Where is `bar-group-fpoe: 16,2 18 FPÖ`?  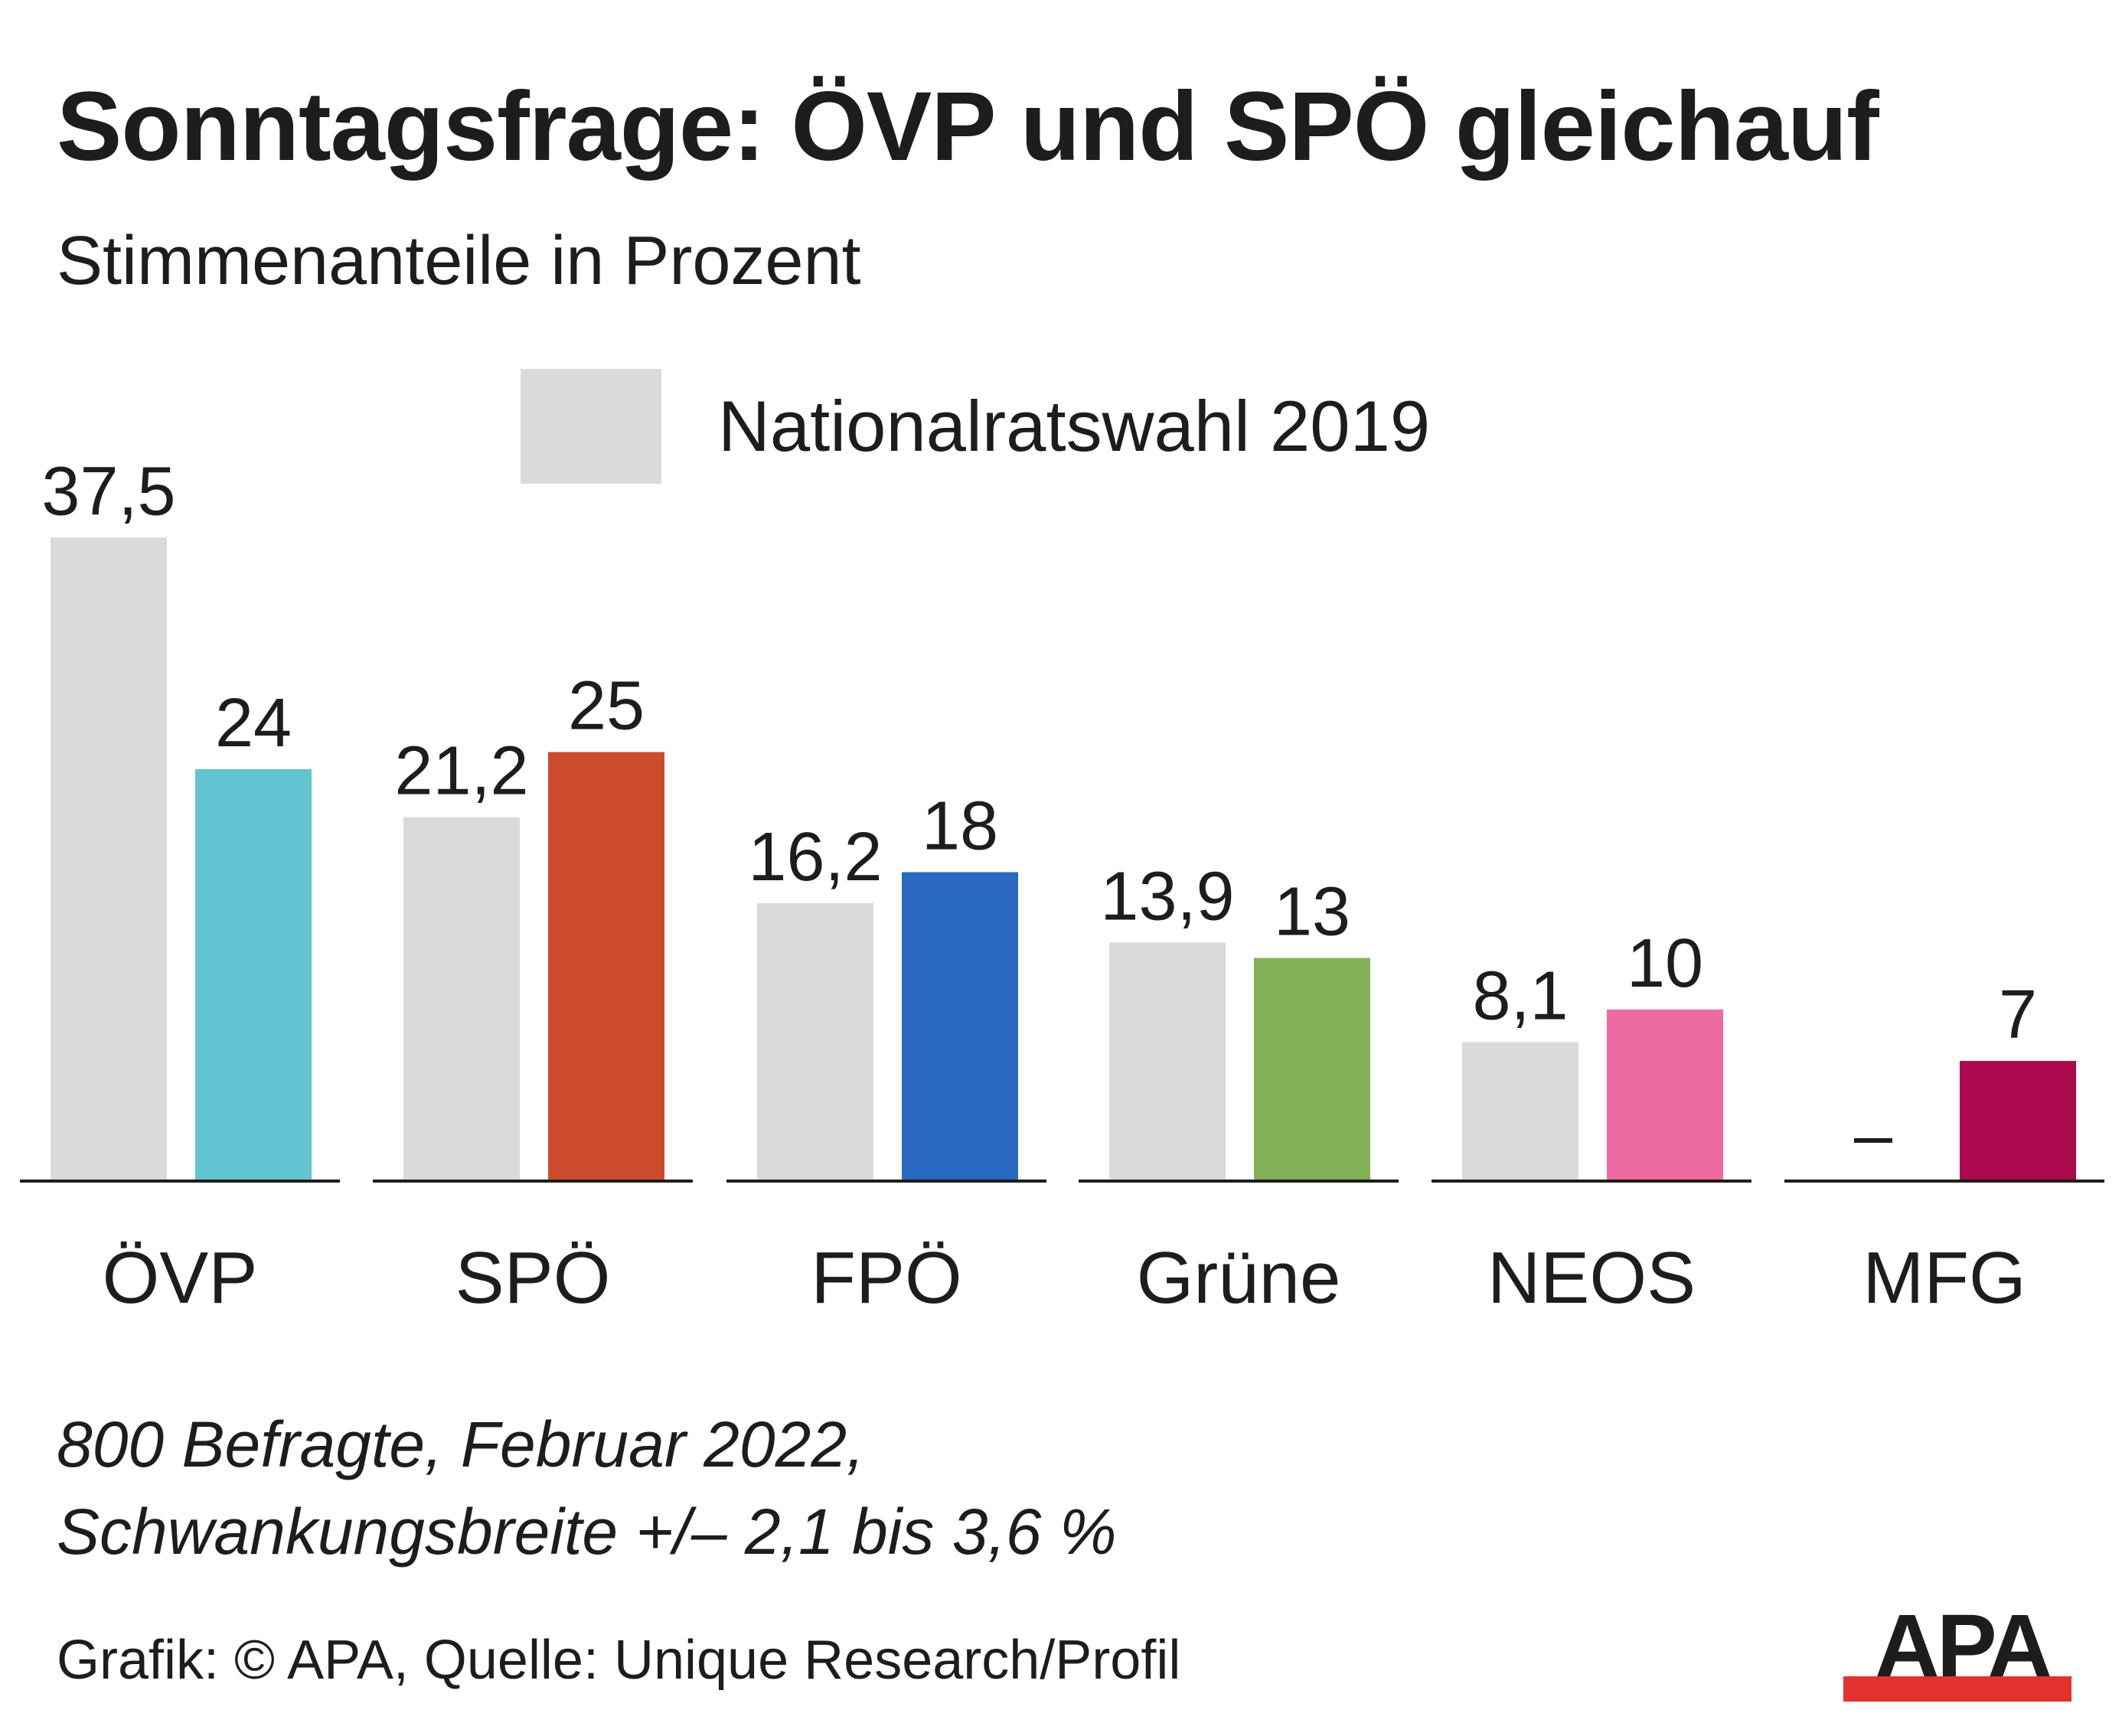 bar-group-fpoe: 16,2 18 FPÖ is located at coordinates (886, 1053).